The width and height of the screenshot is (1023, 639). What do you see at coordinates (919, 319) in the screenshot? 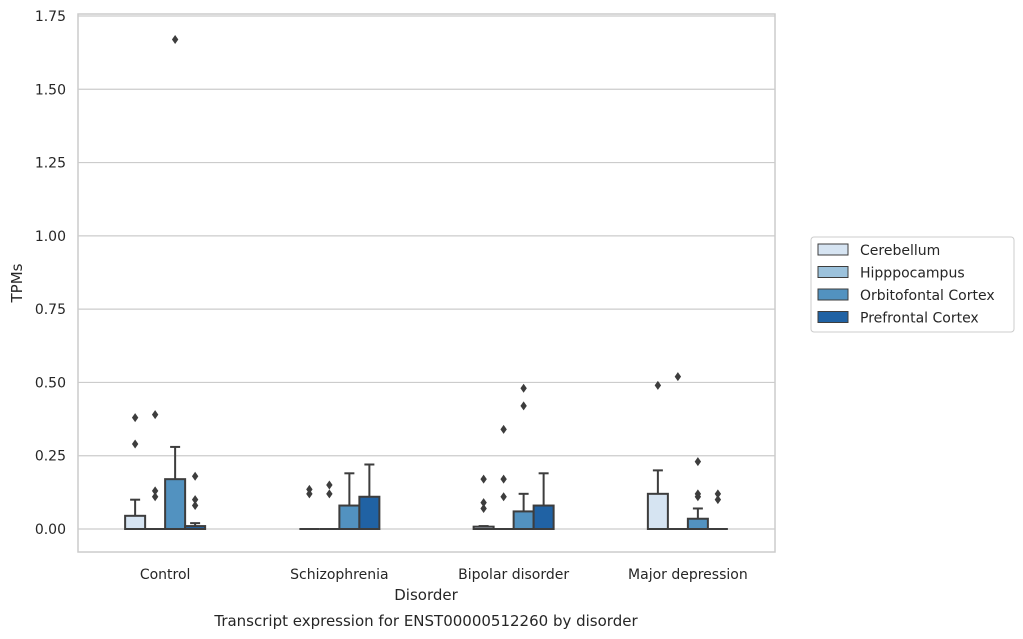
I see `legend-label: Prefrontal Cortex` at bounding box center [919, 319].